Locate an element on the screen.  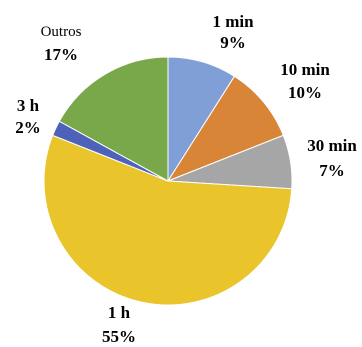
slice-label-3-h: 3 h is located at coordinates (28, 105).